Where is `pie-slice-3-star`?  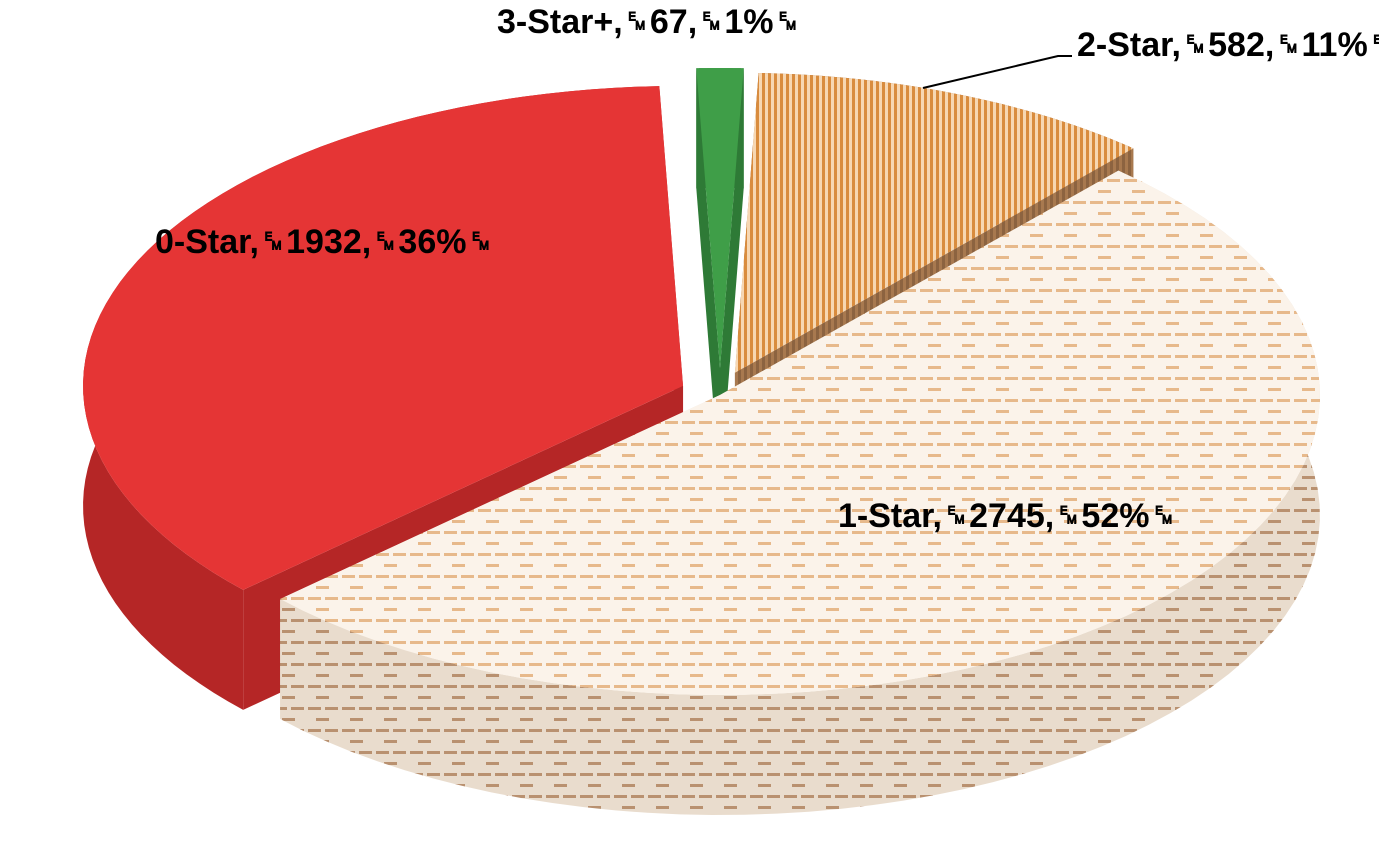 pie-slice-3-star is located at coordinates (720, 278).